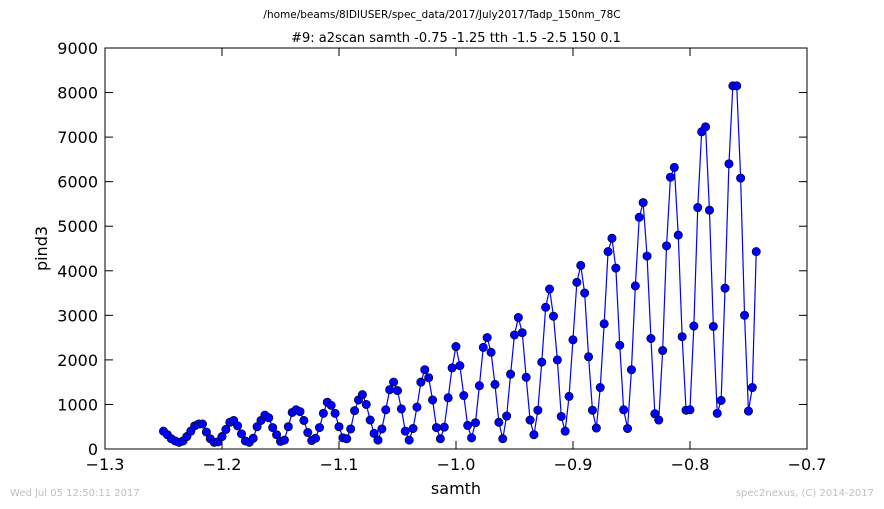 This screenshot has width=884, height=509. Describe the element at coordinates (75, 493) in the screenshot. I see `timestamp-label: Wed Jul 05 12:50:11 2017` at that location.